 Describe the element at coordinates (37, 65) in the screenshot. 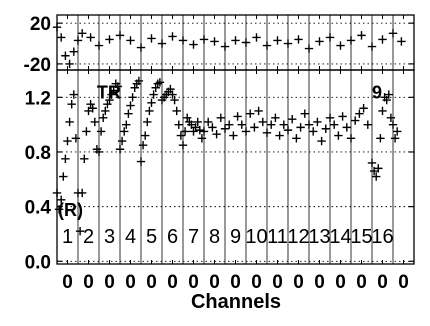

I see `residual-y-tick-label: -20` at that location.